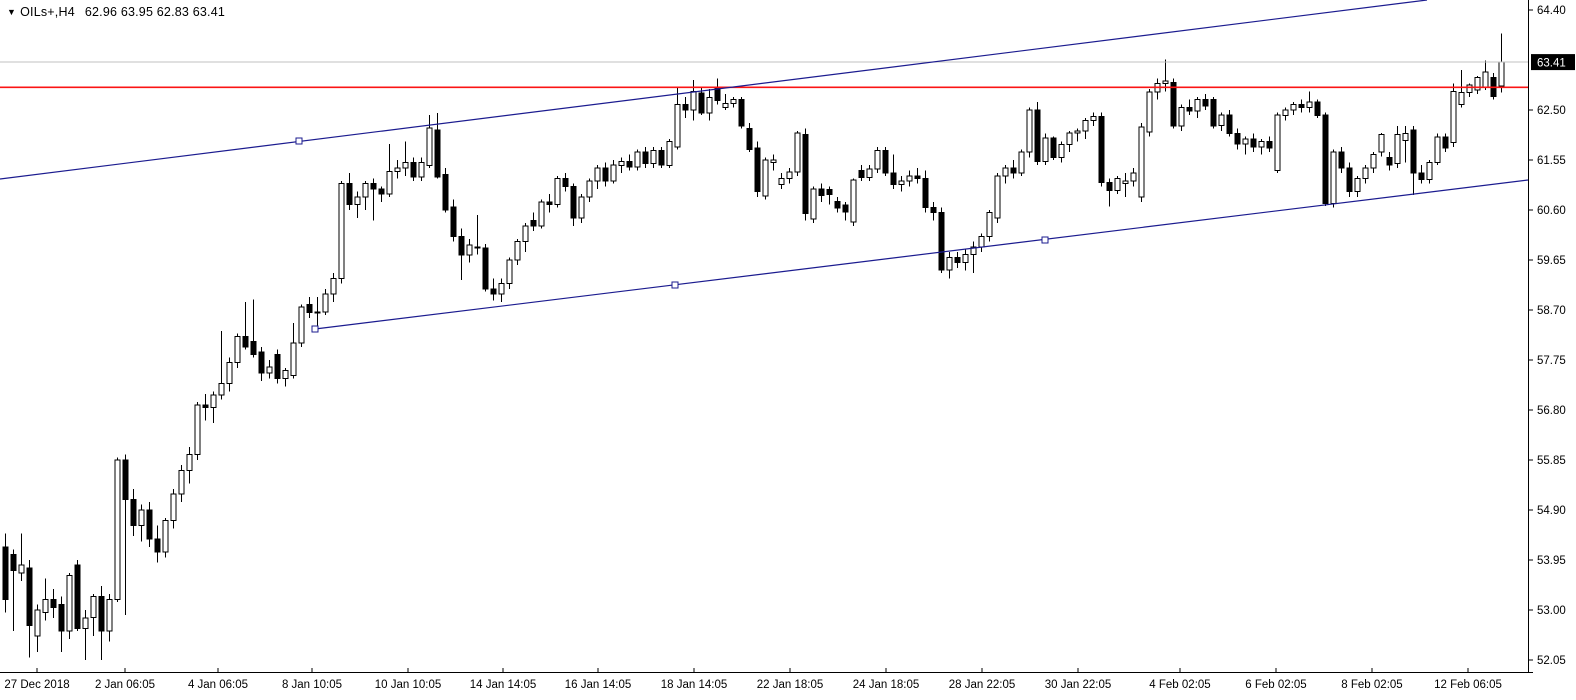 This screenshot has width=1576, height=700. What do you see at coordinates (598, 685) in the screenshot?
I see `x-axis-label: 16 Jan 14:05` at bounding box center [598, 685].